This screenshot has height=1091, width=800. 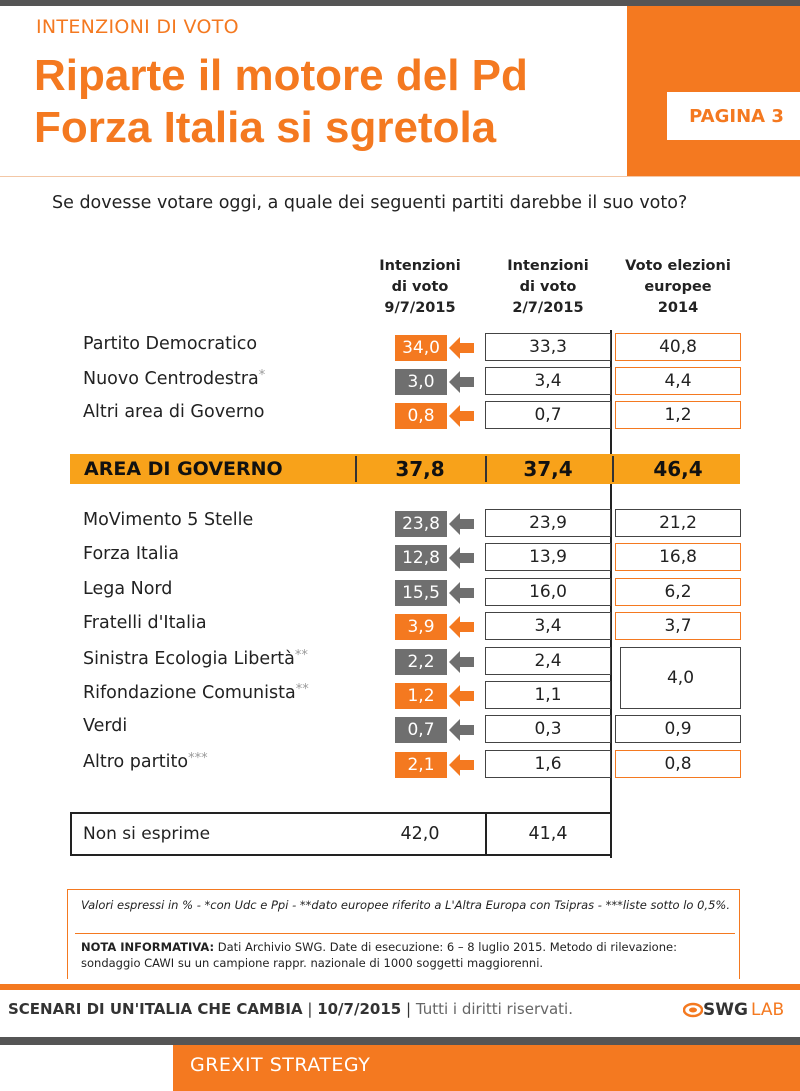 What do you see at coordinates (421, 416) in the screenshot?
I see `current-value-badge: 0,8` at bounding box center [421, 416].